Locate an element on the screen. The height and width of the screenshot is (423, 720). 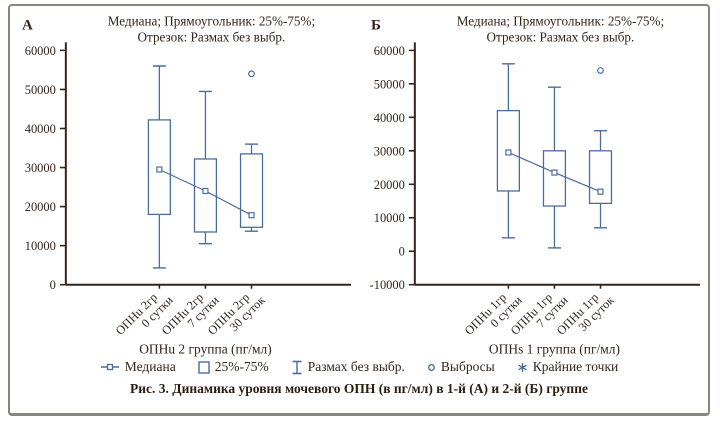
whisker-range-icon is located at coordinates (297, 367).